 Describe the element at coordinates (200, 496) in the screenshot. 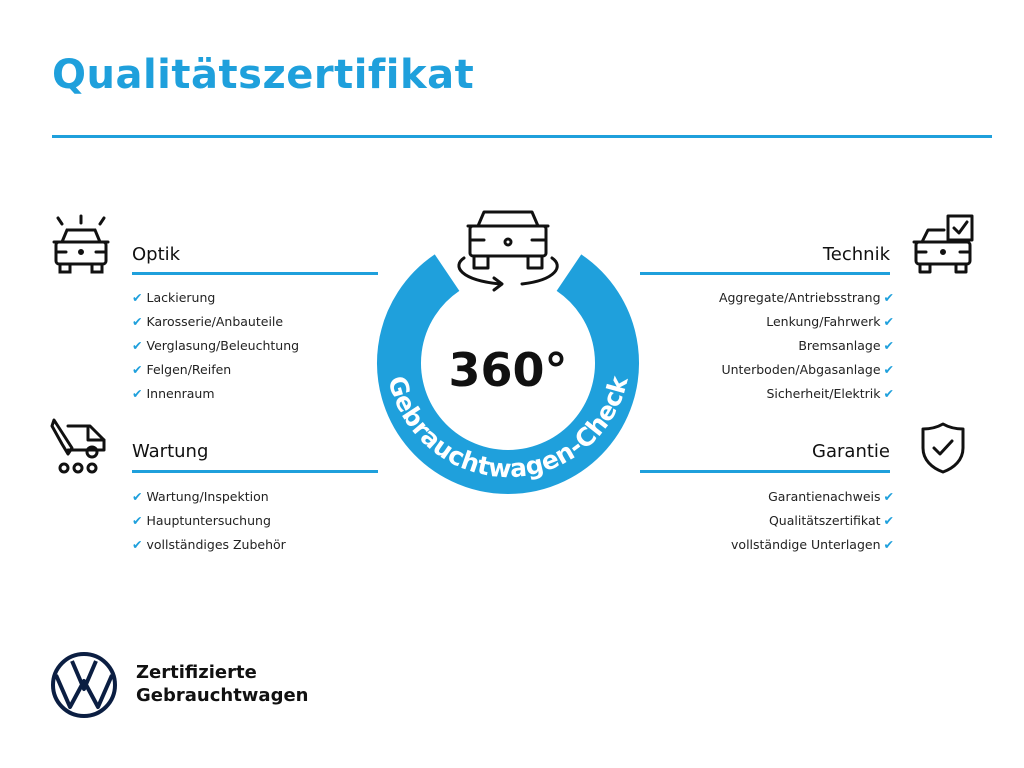

I see `list-item: ✔ Wartung/Inspektion` at that location.